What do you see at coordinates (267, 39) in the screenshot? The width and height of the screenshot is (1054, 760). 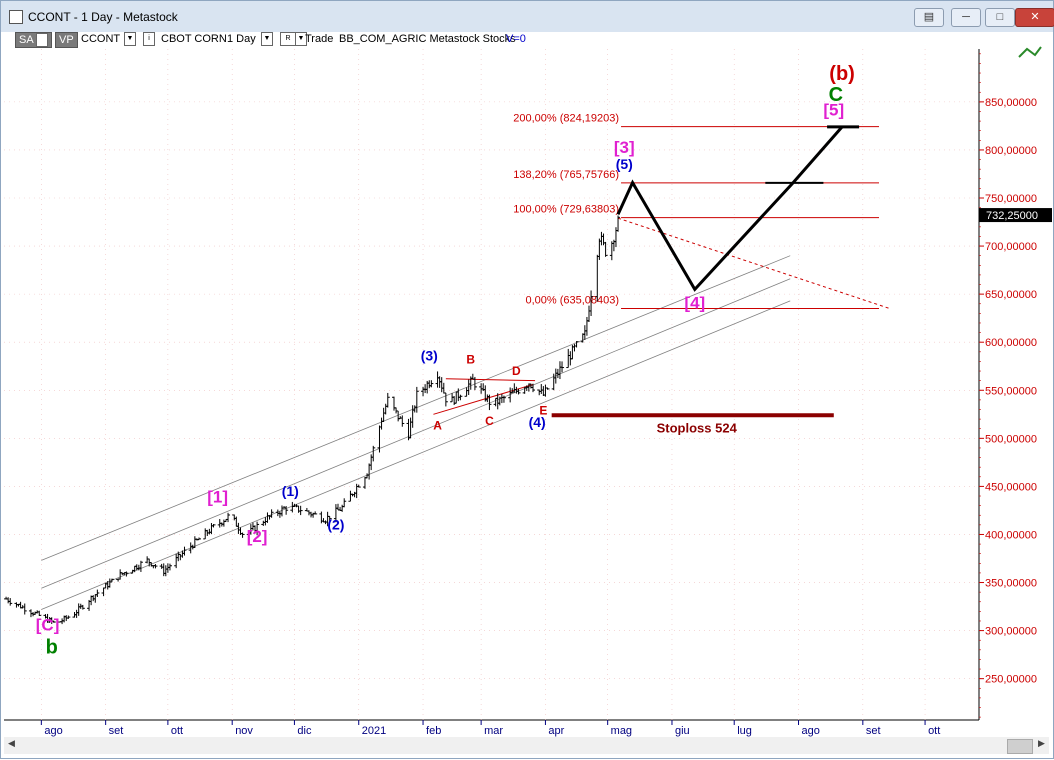 I see `period-dropdown-icon: ▼` at bounding box center [267, 39].